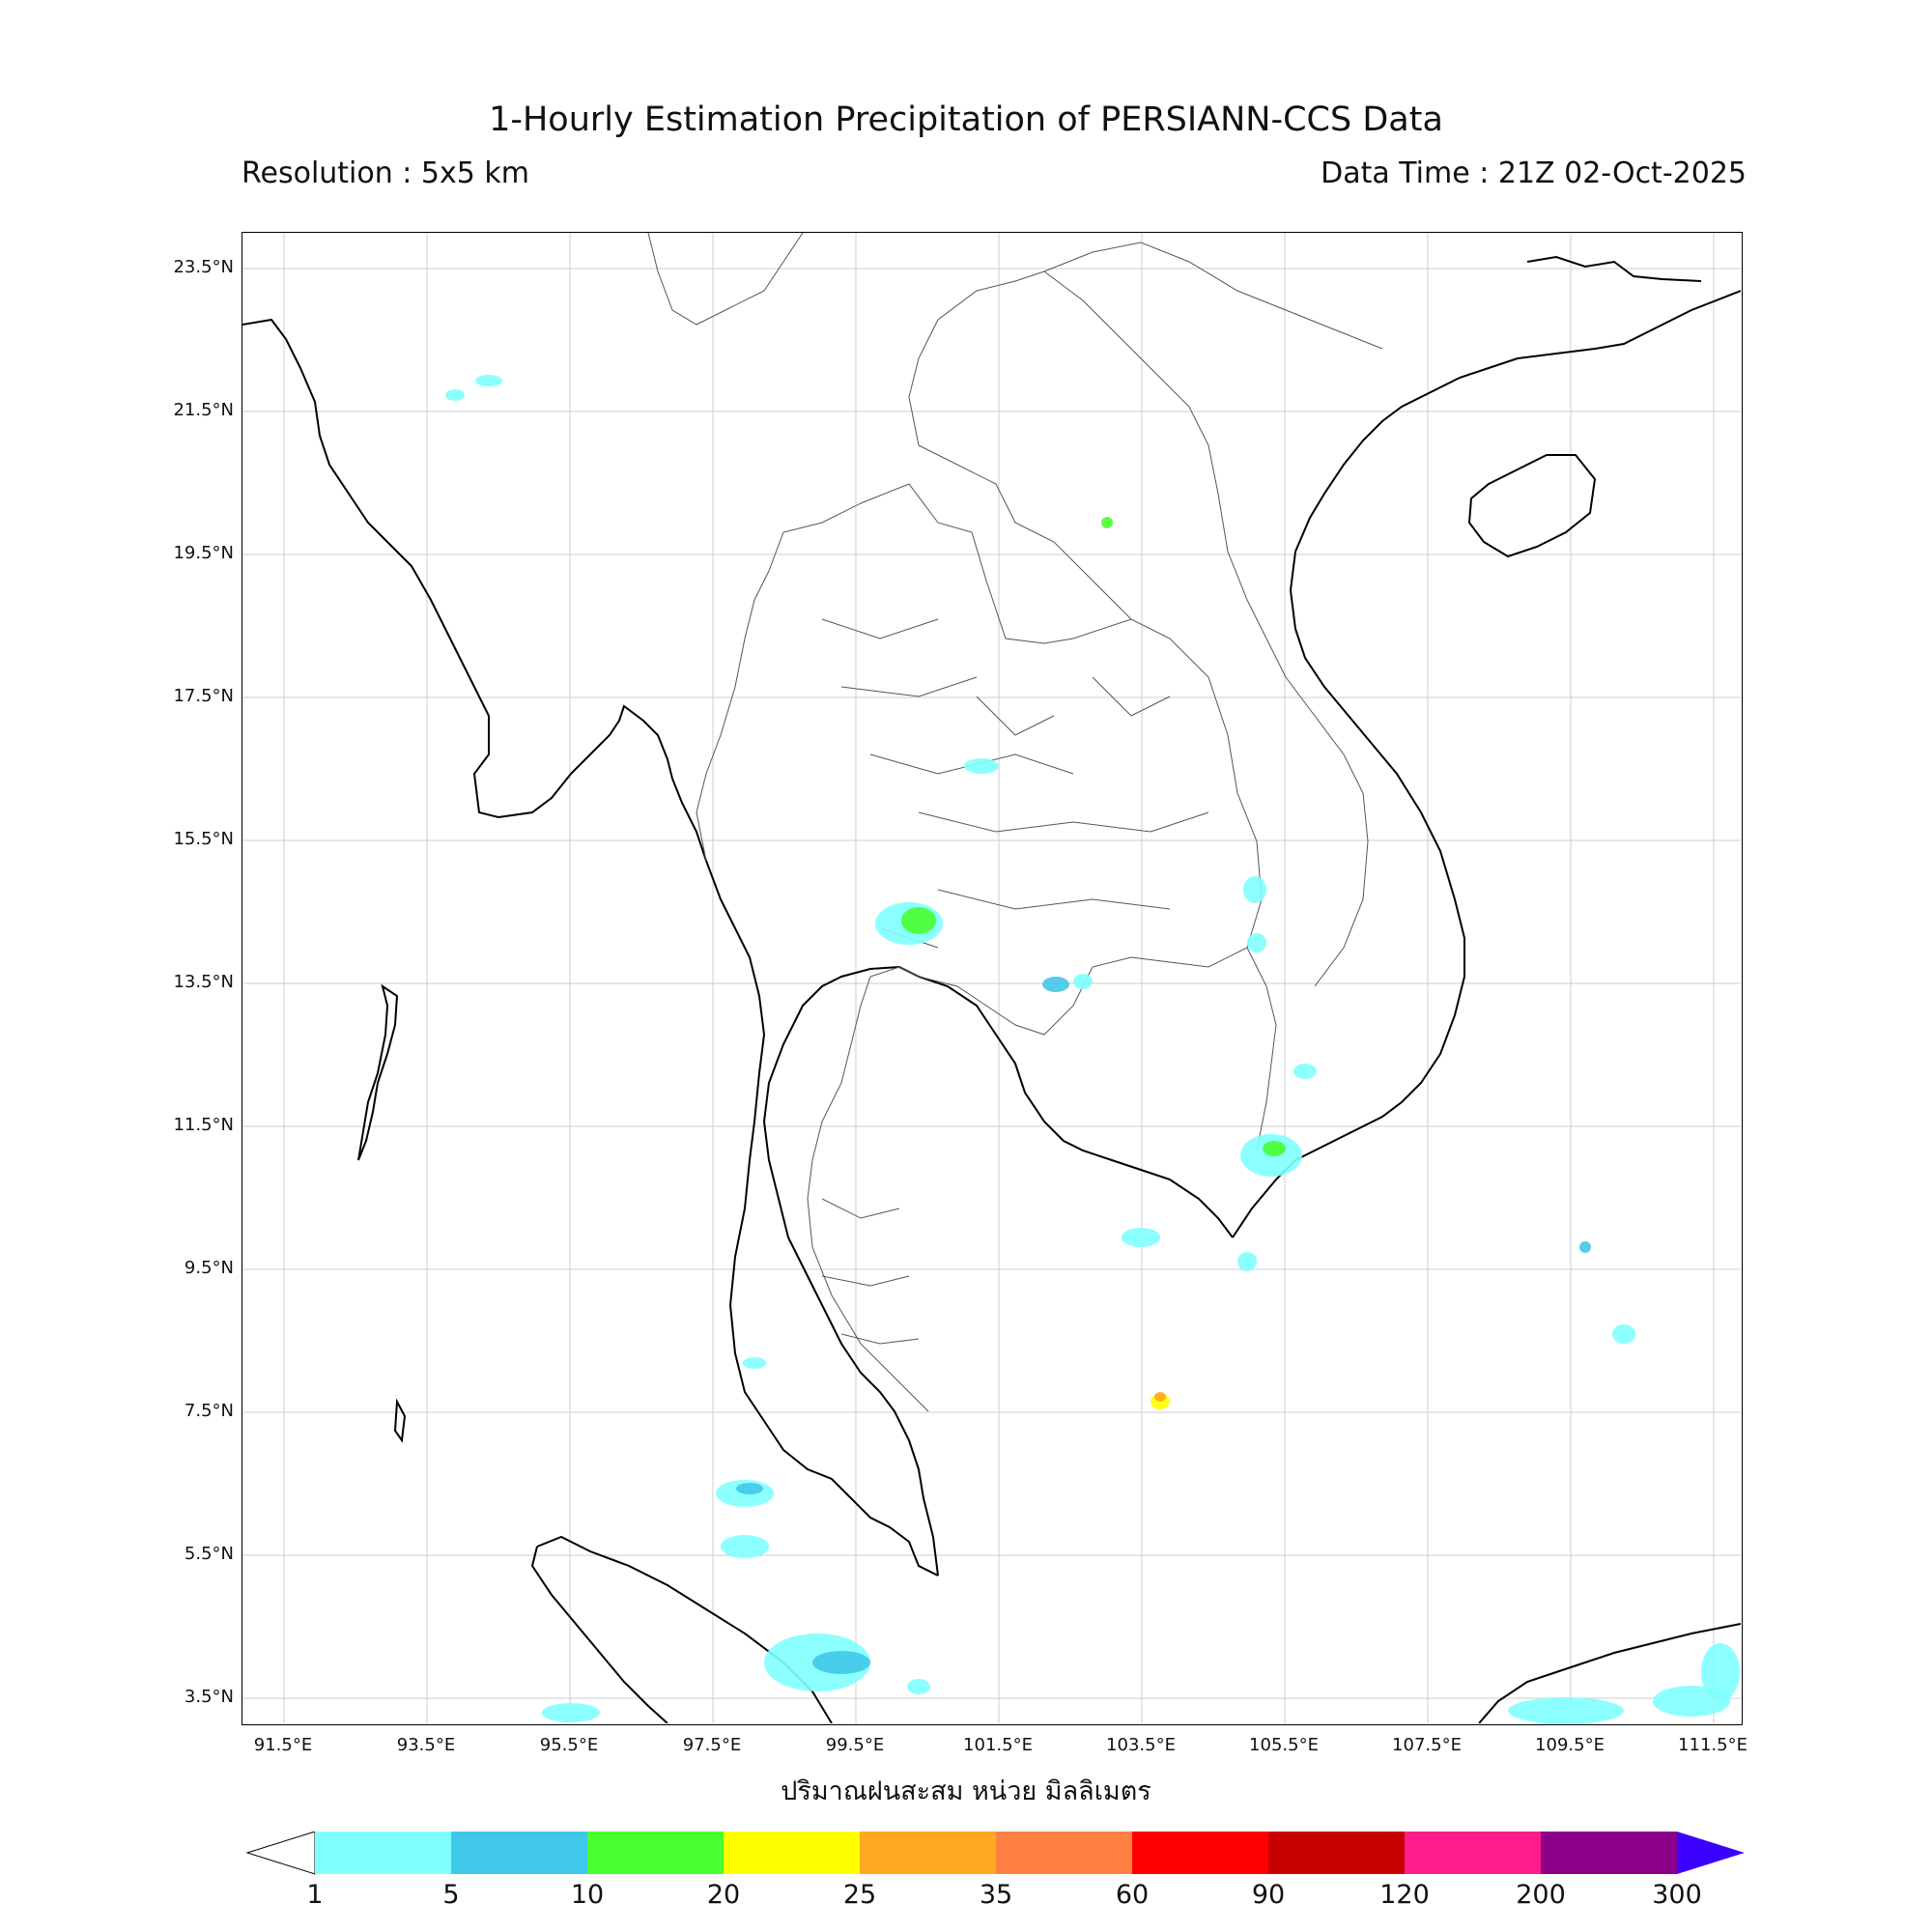 The width and height of the screenshot is (1932, 1932). I want to click on colorbar-tick-label: 300, so click(1677, 1895).